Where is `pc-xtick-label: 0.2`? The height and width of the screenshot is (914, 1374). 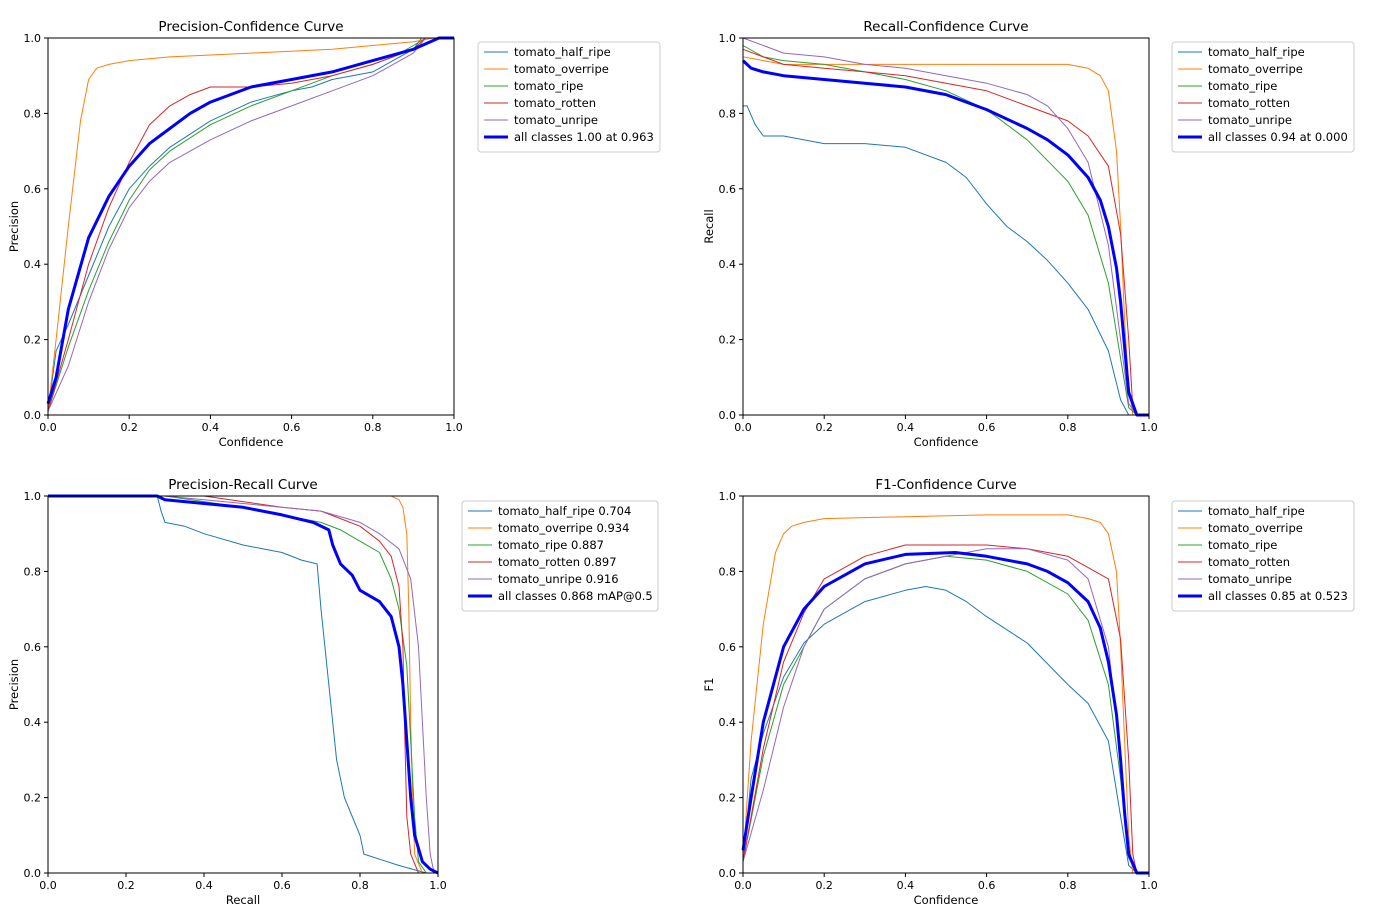
pc-xtick-label: 0.2 is located at coordinates (129, 427).